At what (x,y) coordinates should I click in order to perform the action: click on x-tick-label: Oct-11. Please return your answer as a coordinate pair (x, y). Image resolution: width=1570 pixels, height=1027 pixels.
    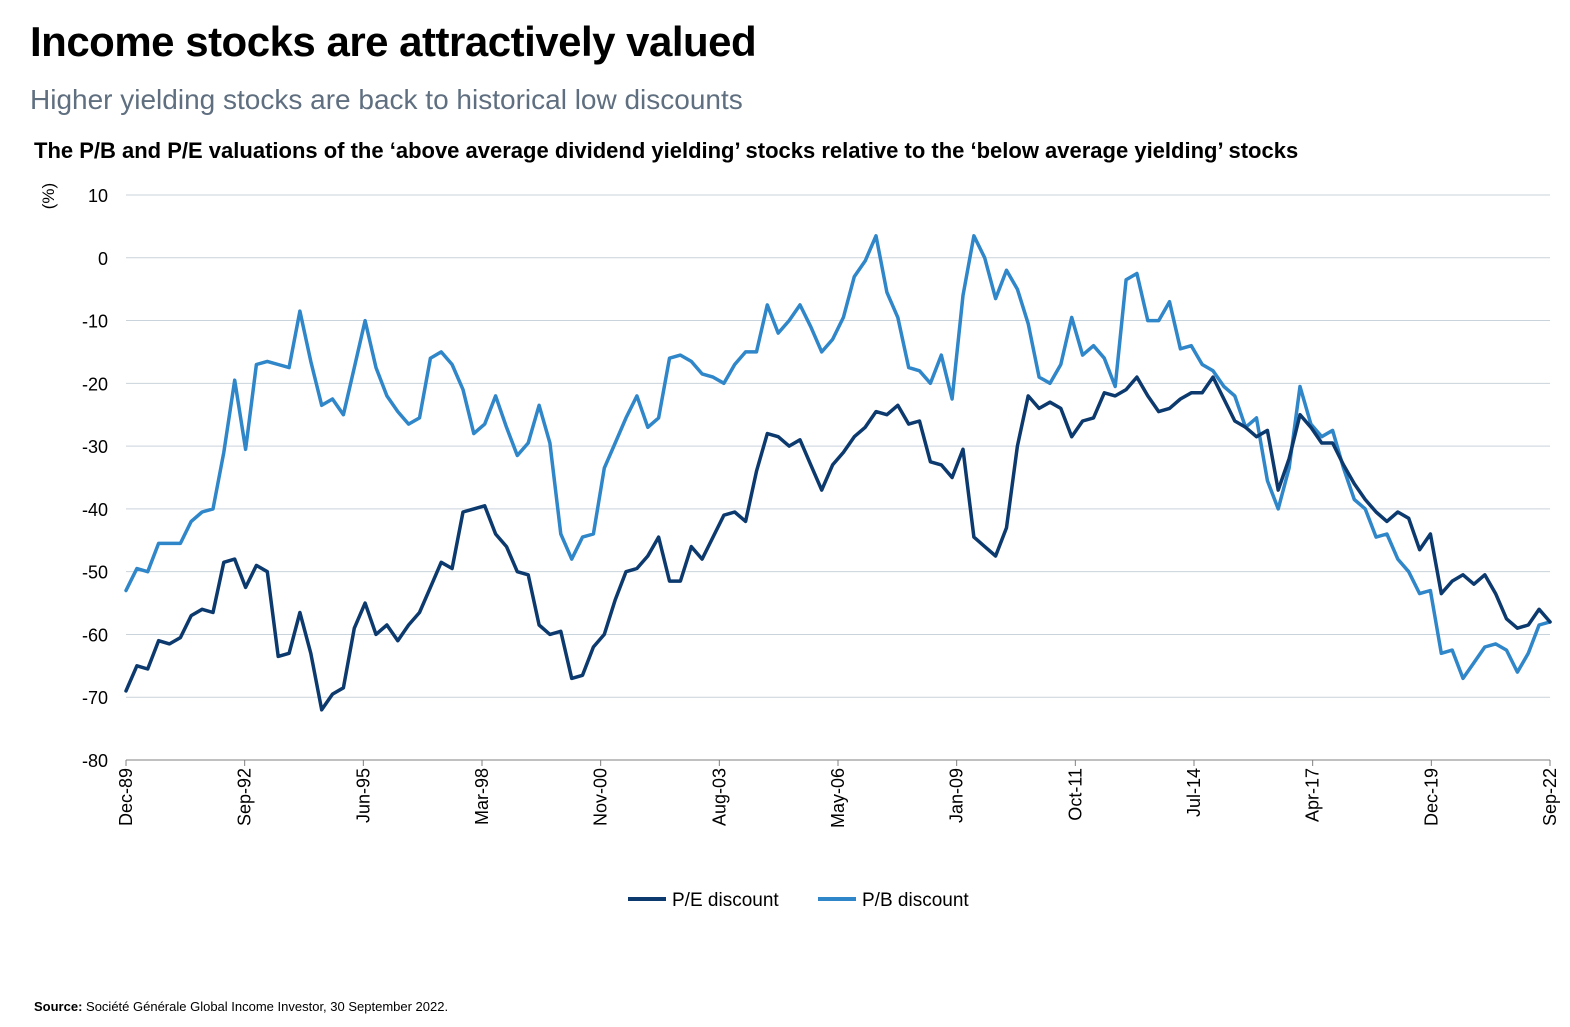
    Looking at the image, I should click on (1075, 794).